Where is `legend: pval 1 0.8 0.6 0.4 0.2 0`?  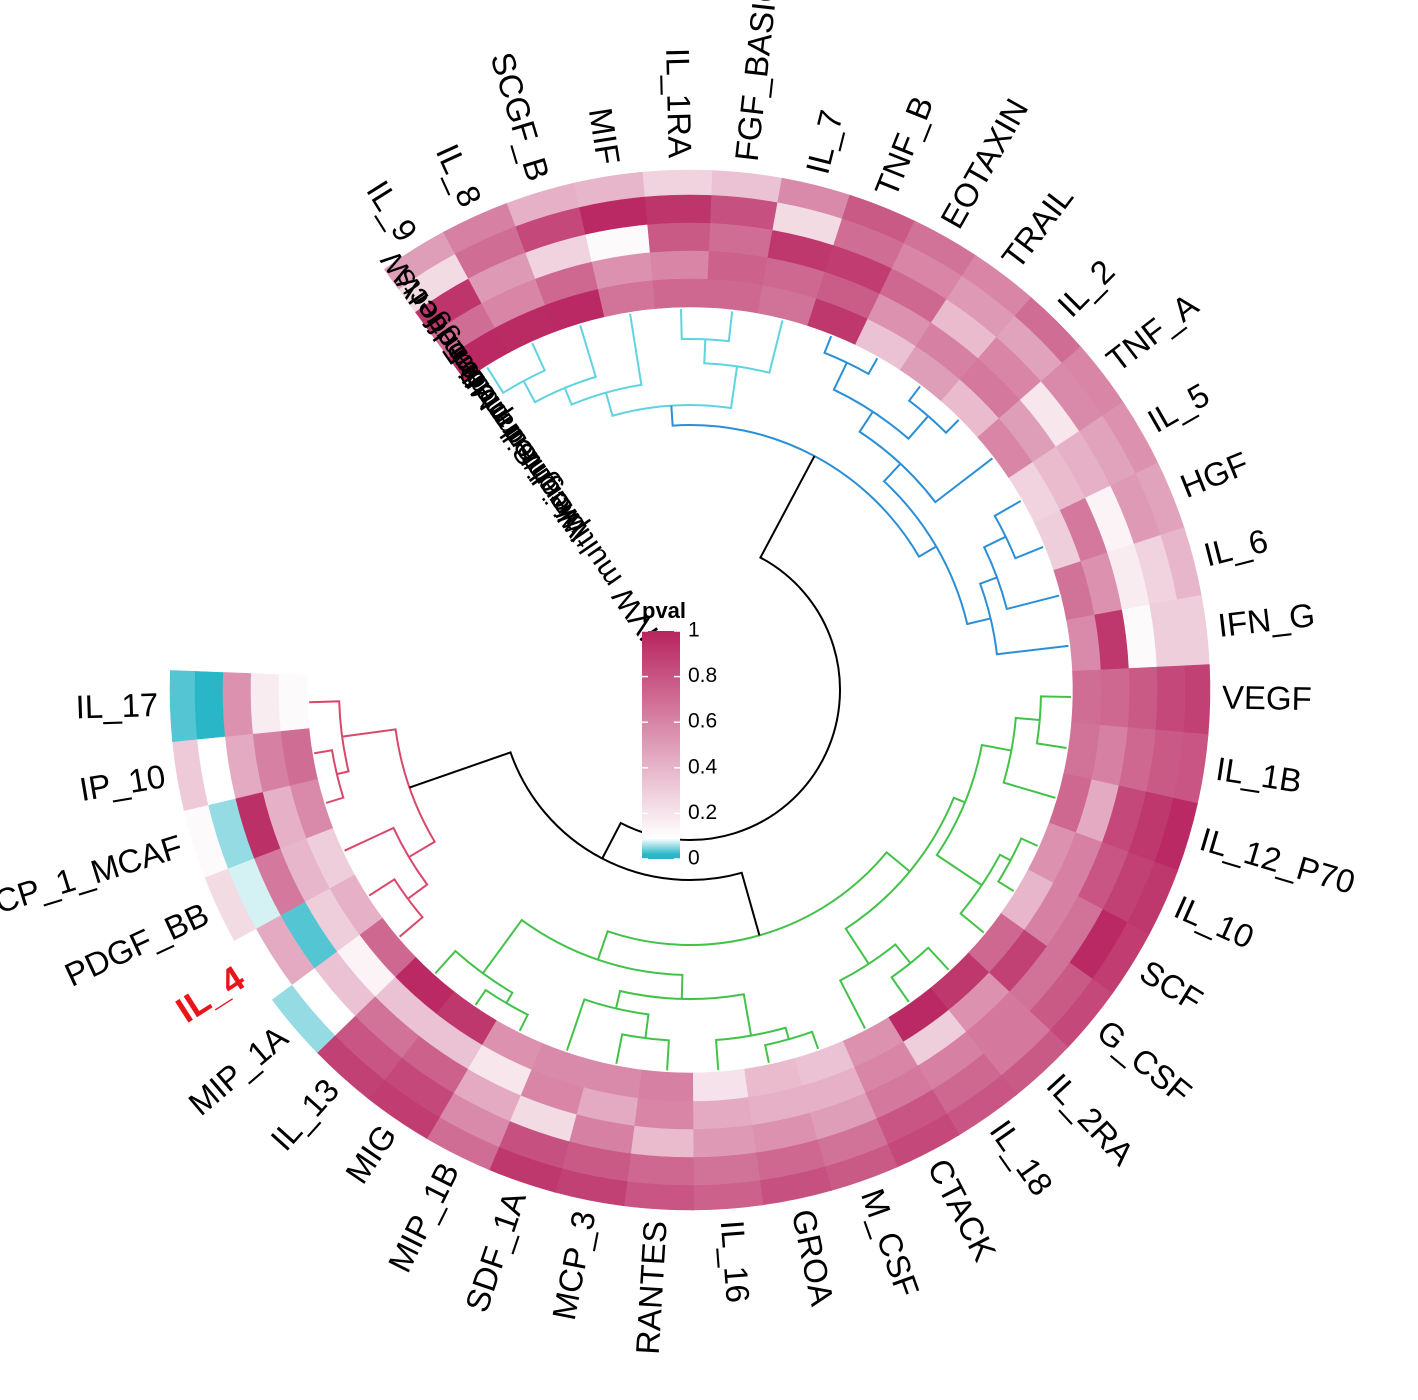 legend: pval 1 0.8 0.6 0.4 0.2 0 is located at coordinates (680, 734).